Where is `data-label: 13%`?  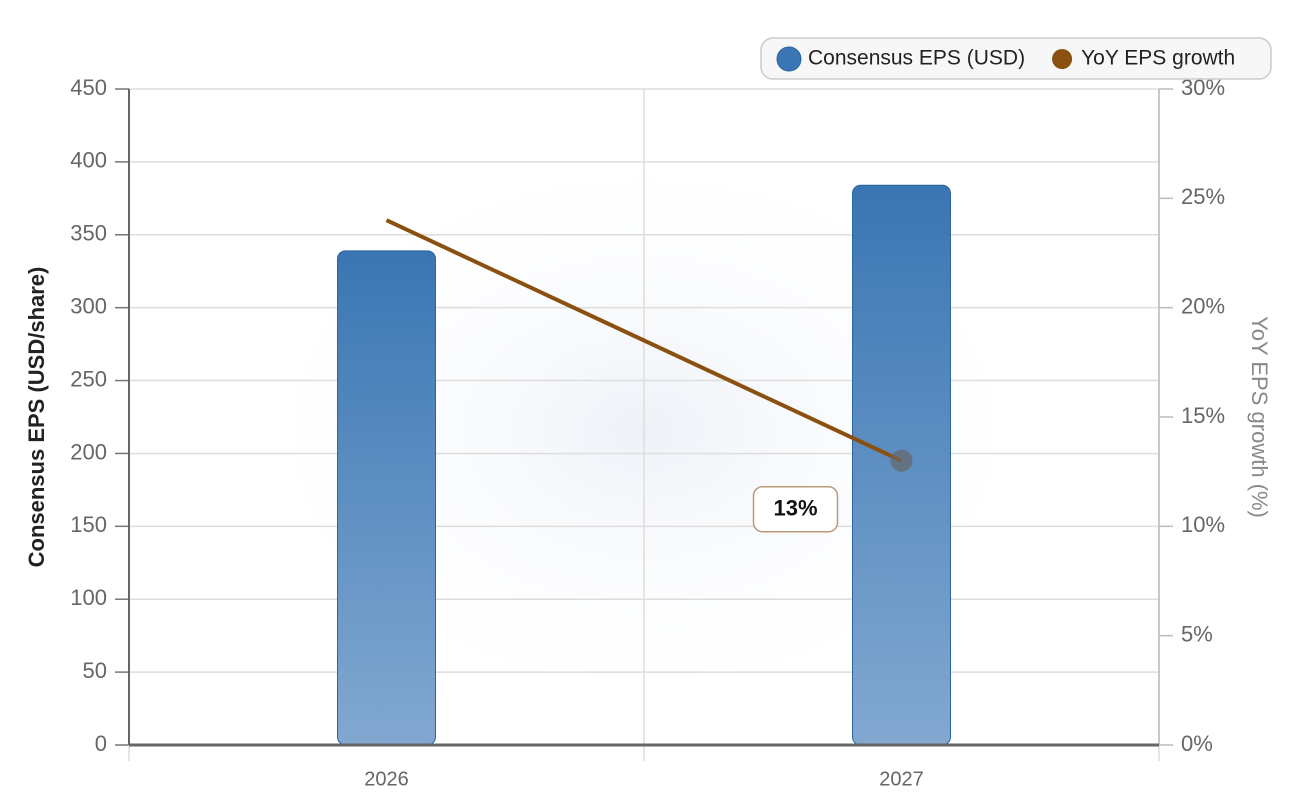 data-label: 13% is located at coordinates (795, 508).